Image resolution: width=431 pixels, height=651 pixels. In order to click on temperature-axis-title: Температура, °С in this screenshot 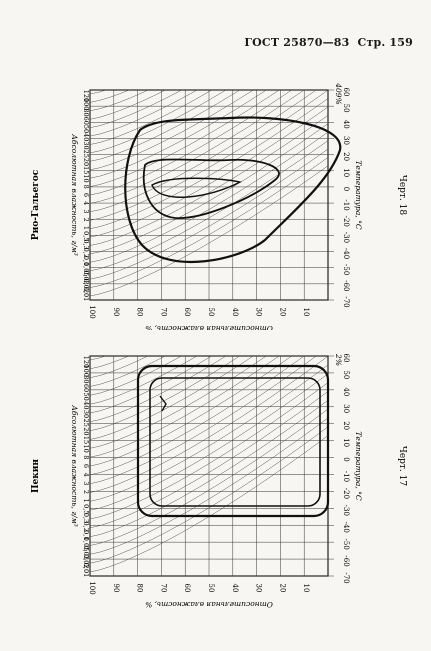, I will do `click(358, 465)`.